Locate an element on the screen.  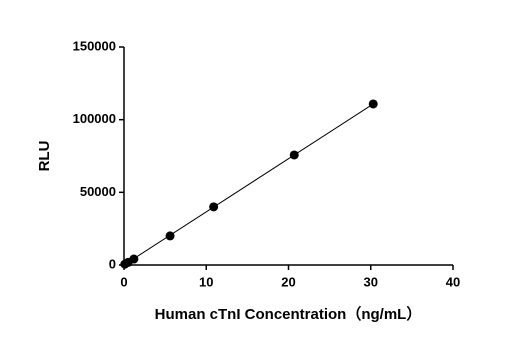
y-tick-label: 0 is located at coordinates (112, 263).